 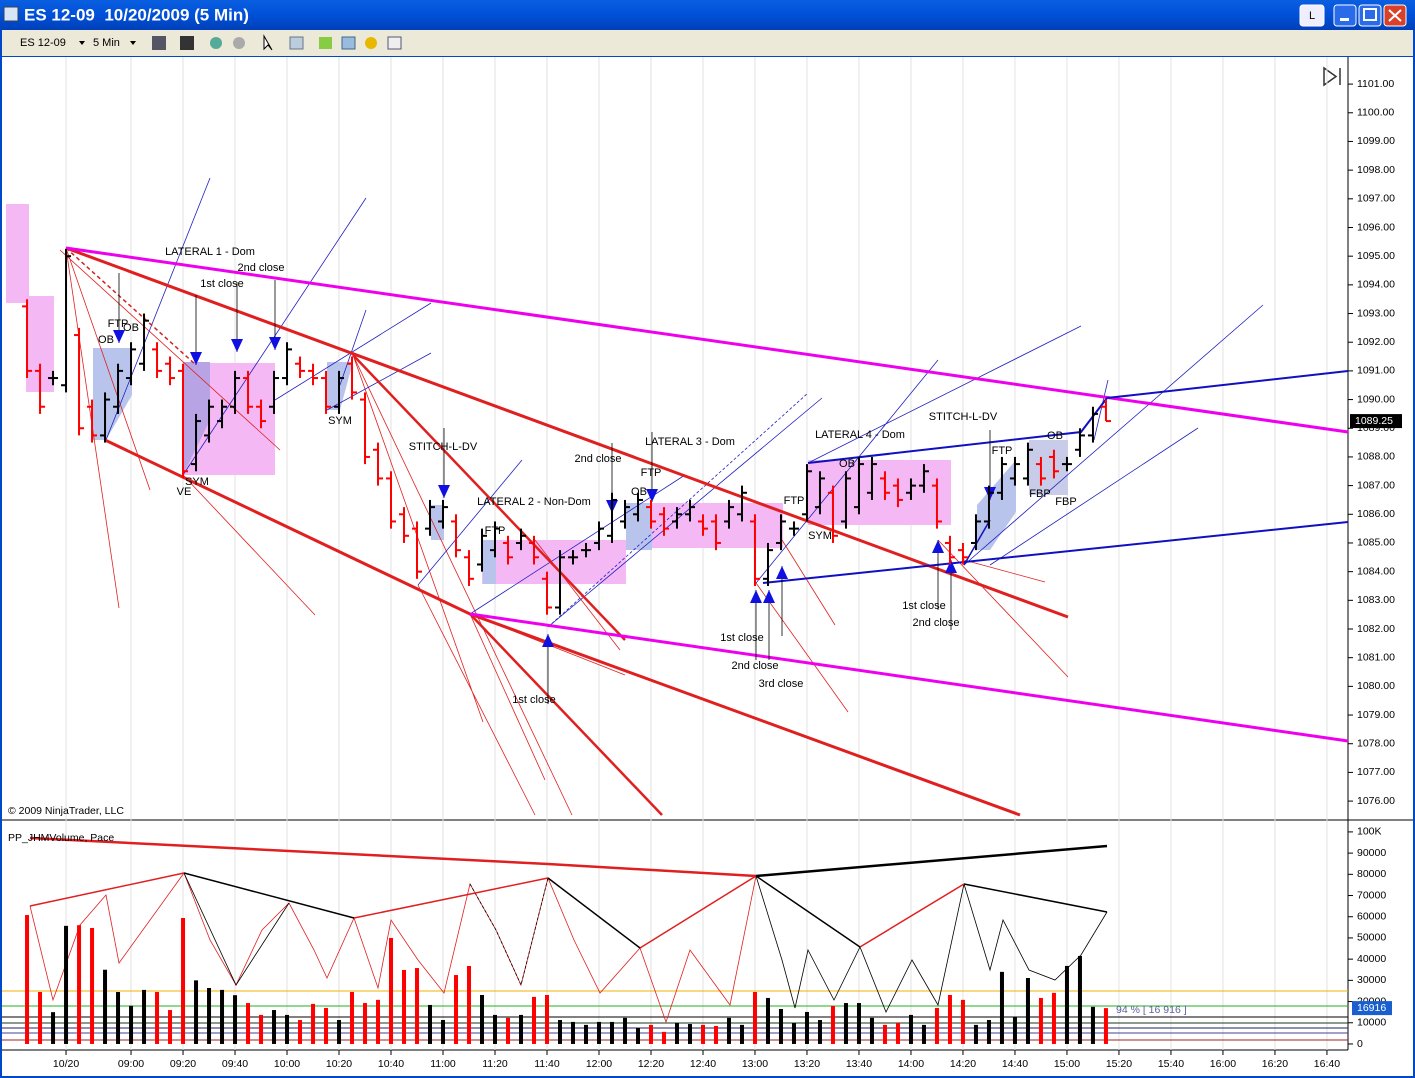 I want to click on x-tick-label: 11:40, so click(x=547, y=1064).